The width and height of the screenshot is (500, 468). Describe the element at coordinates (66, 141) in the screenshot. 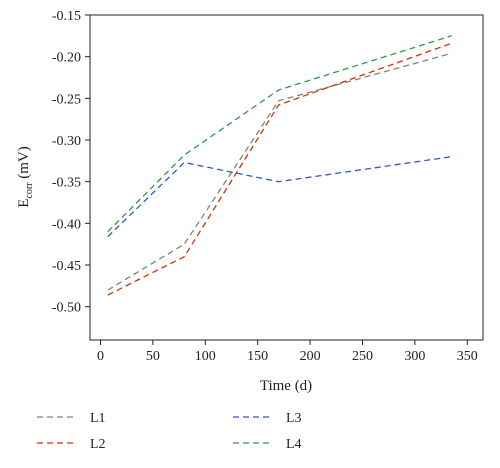

I see `y-tick-label: -0.30` at that location.